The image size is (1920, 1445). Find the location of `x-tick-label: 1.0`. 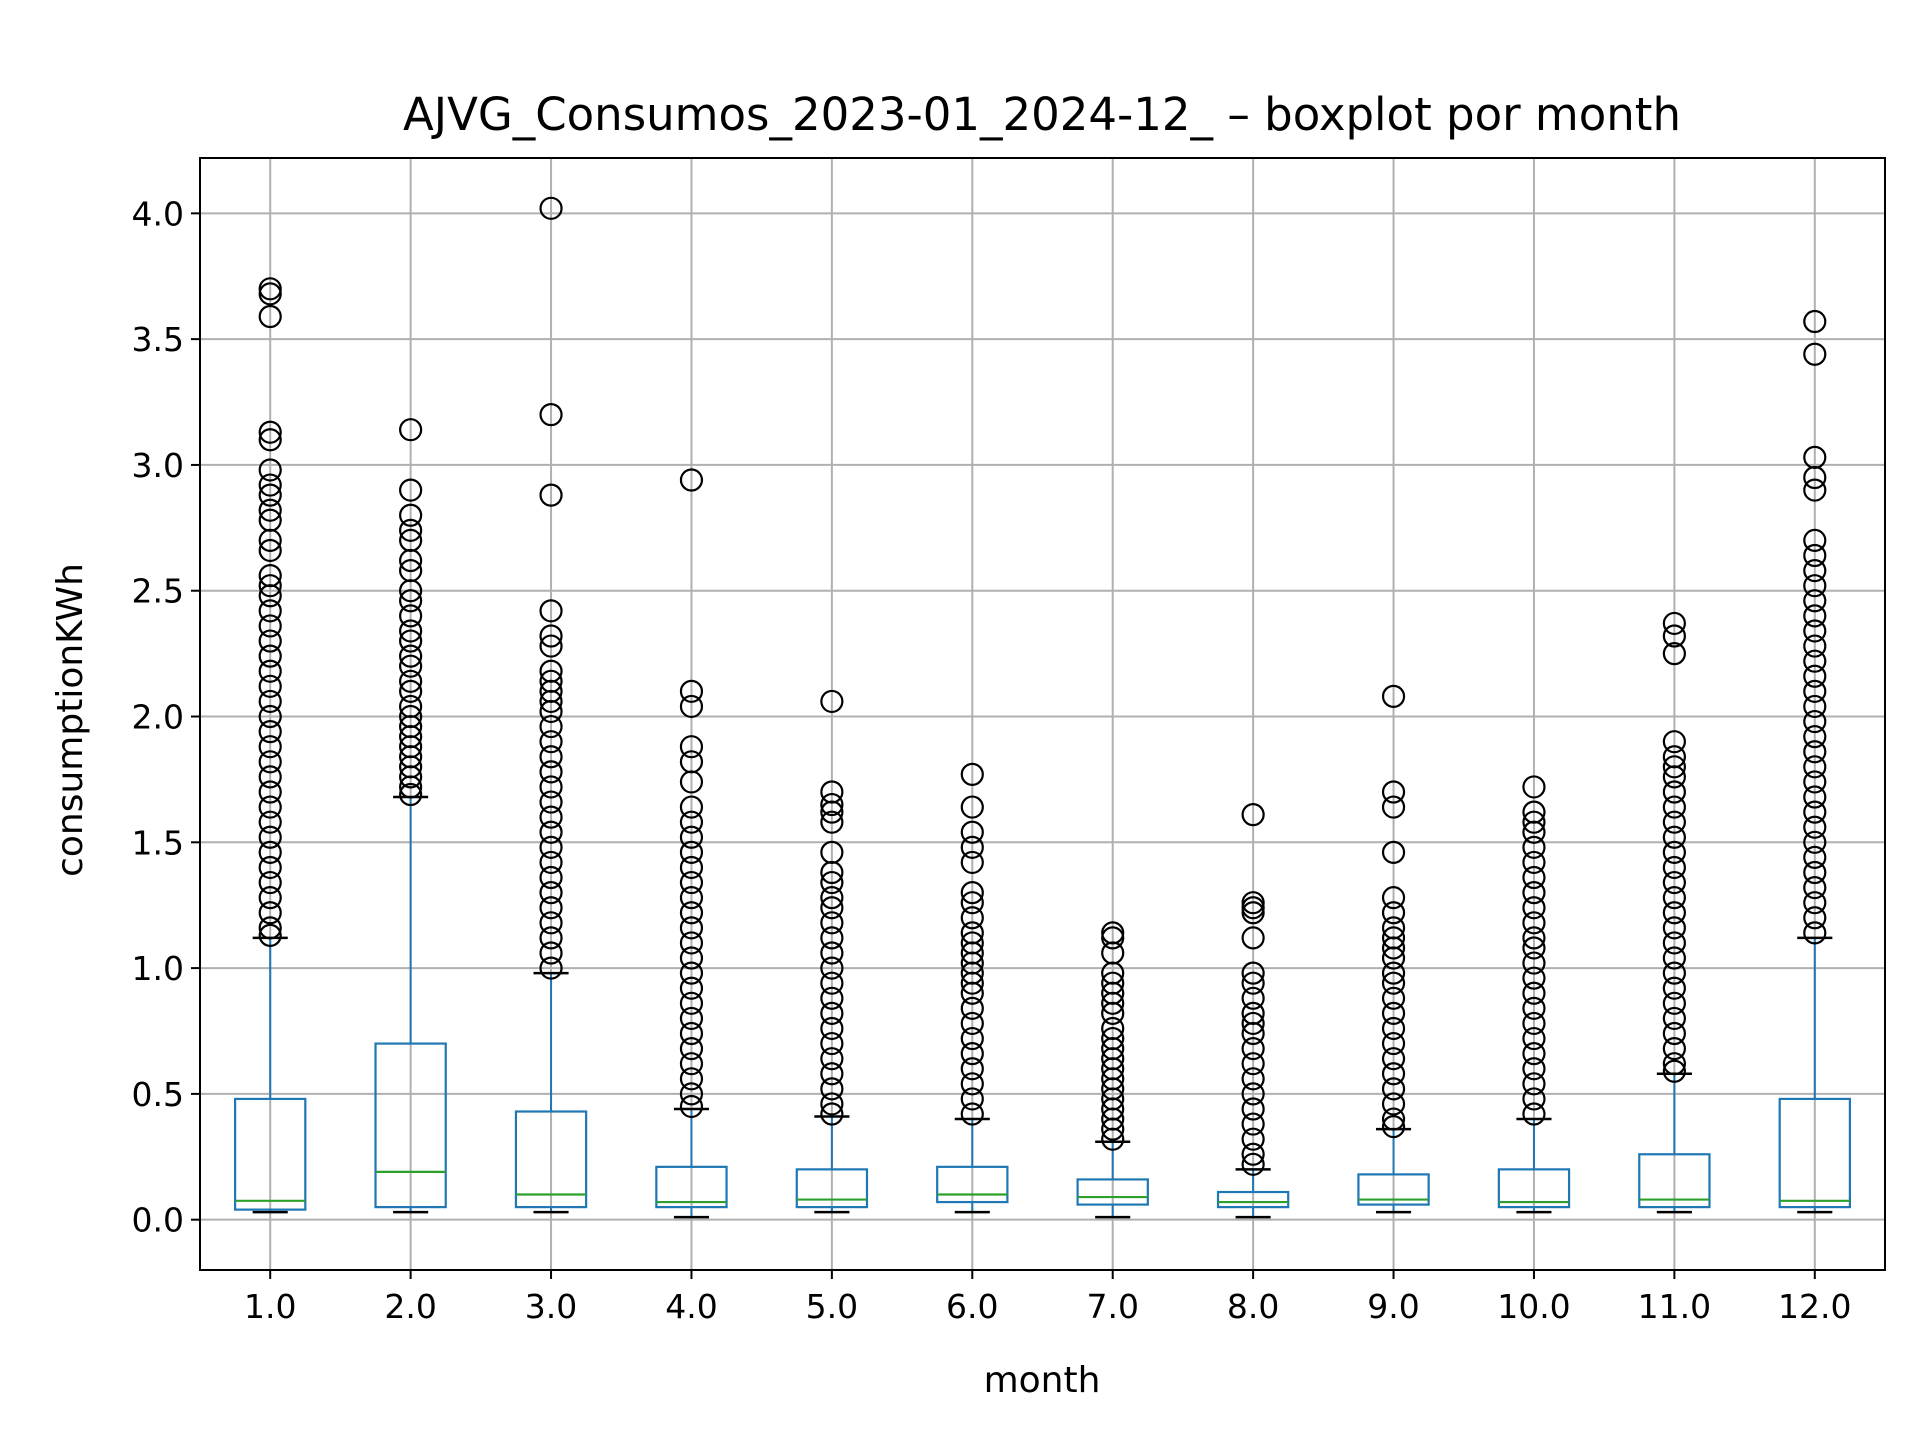

x-tick-label: 1.0 is located at coordinates (270, 1306).